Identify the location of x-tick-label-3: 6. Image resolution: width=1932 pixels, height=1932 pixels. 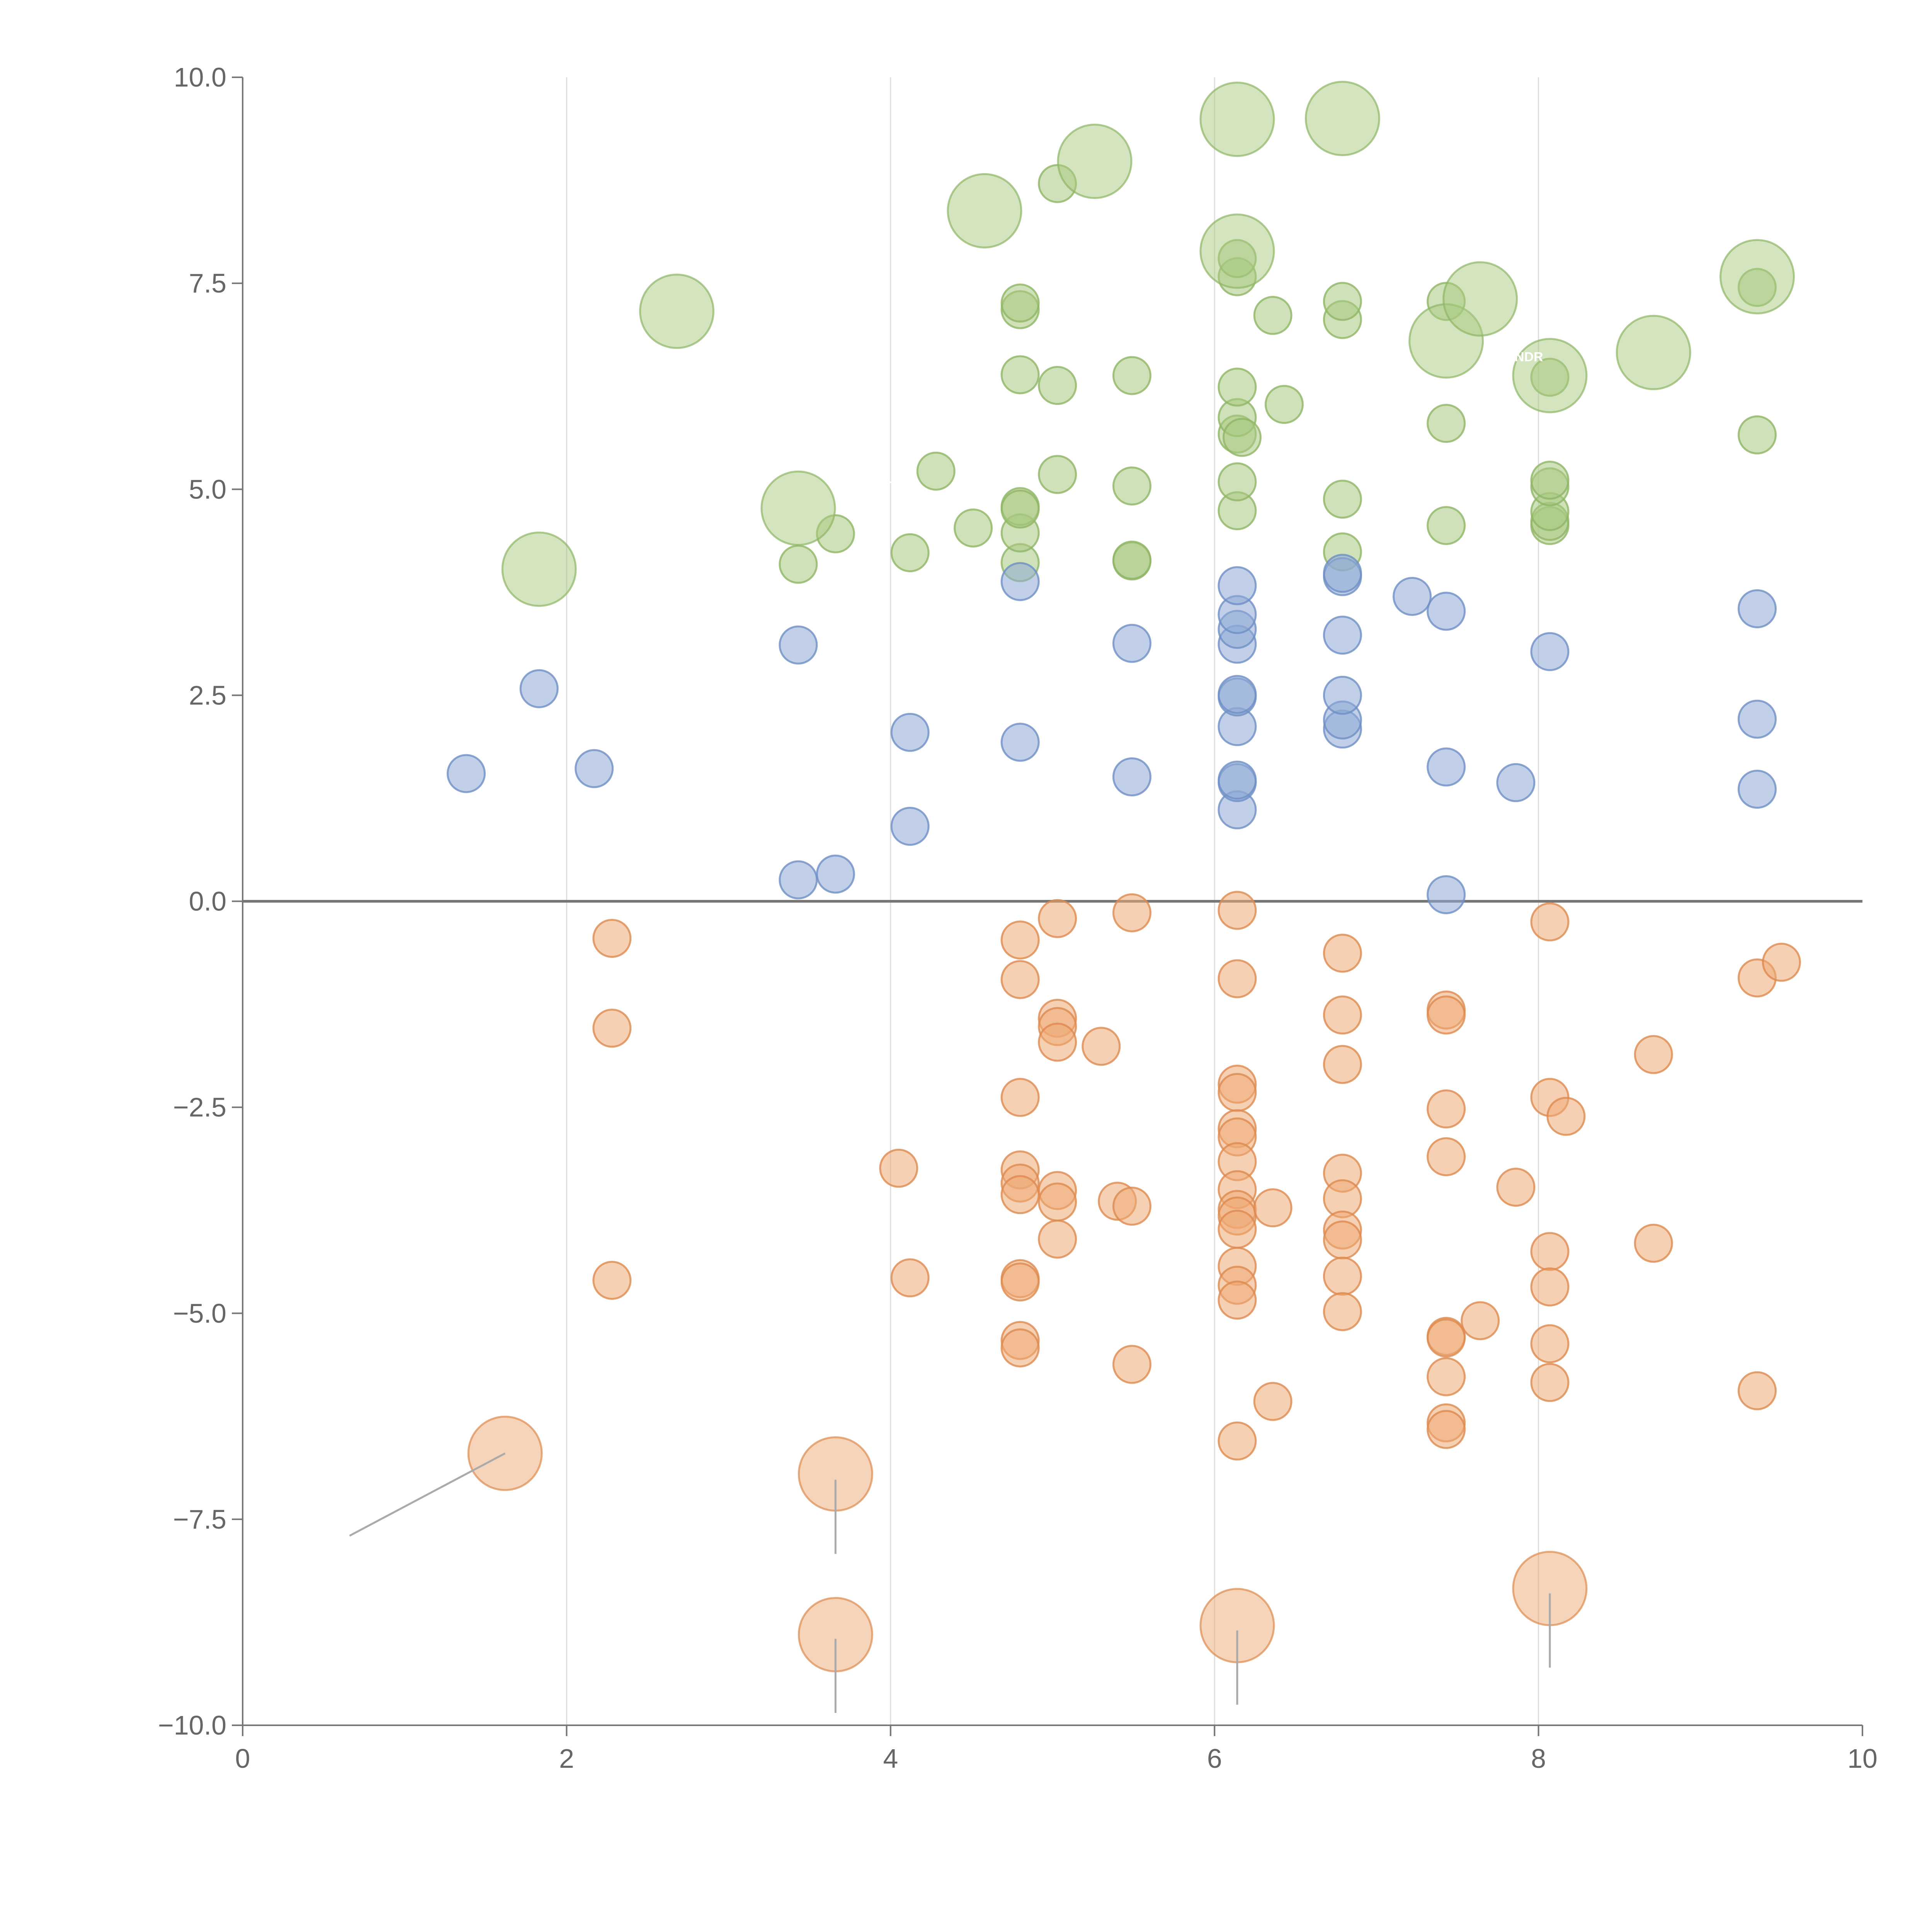
(1214, 1758).